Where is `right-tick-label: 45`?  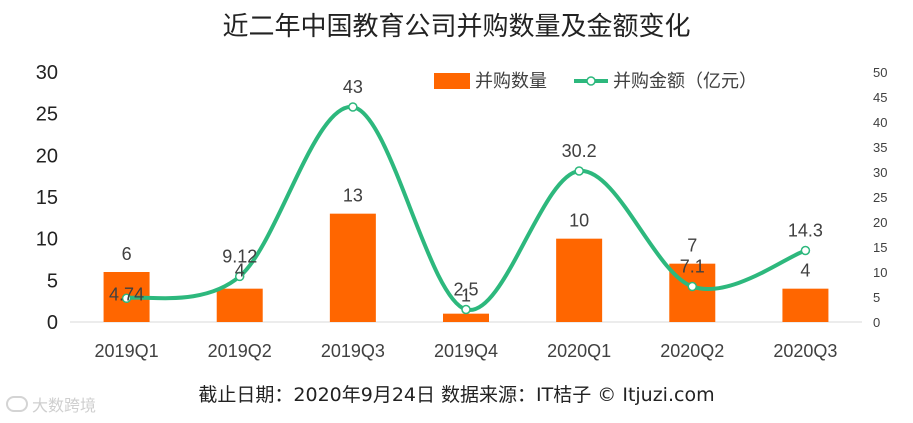
right-tick-label: 45 is located at coordinates (880, 97).